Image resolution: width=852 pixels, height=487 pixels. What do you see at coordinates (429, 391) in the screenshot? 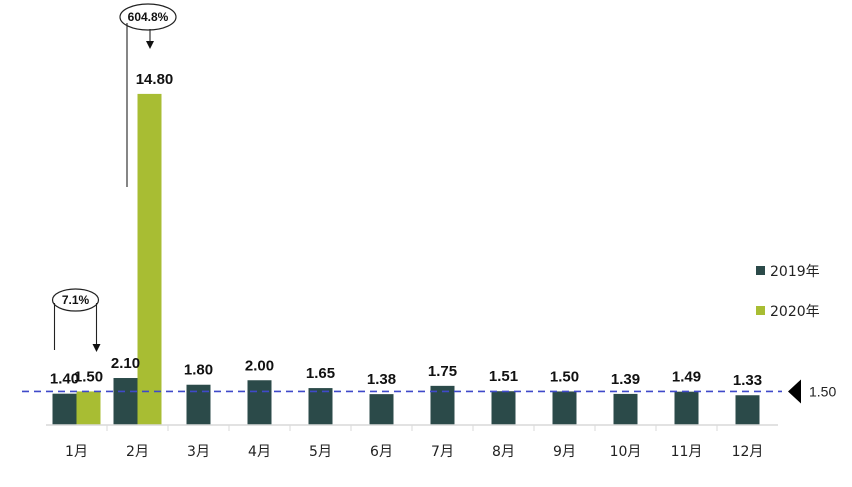
I see `reference-line-group: 1.50` at bounding box center [429, 391].